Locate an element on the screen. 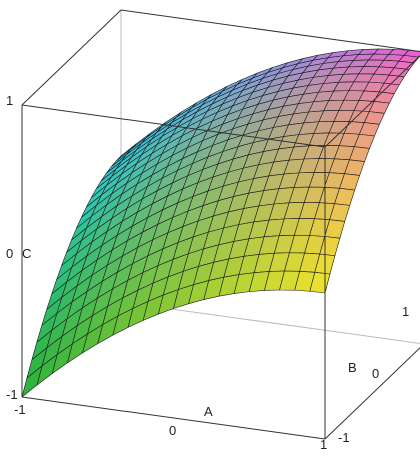 This screenshot has width=420, height=460. a-axis-label: A is located at coordinates (208, 411).